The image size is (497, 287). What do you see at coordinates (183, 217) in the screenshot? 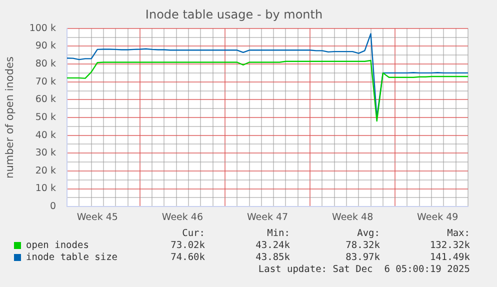
I see `x-tick-label: Week 46` at bounding box center [183, 217].